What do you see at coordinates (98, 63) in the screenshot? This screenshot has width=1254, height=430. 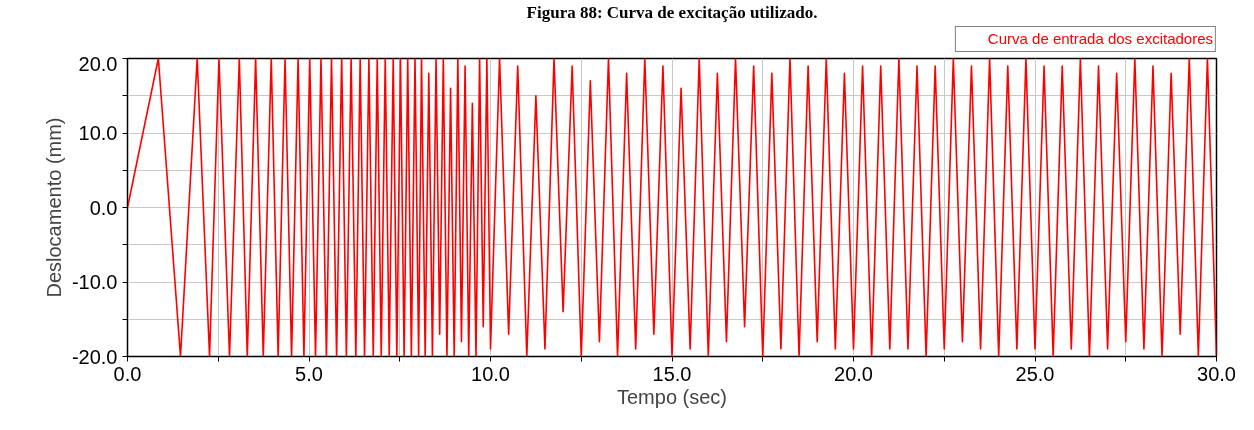 I see `y-tick-label: 20.0` at bounding box center [98, 63].